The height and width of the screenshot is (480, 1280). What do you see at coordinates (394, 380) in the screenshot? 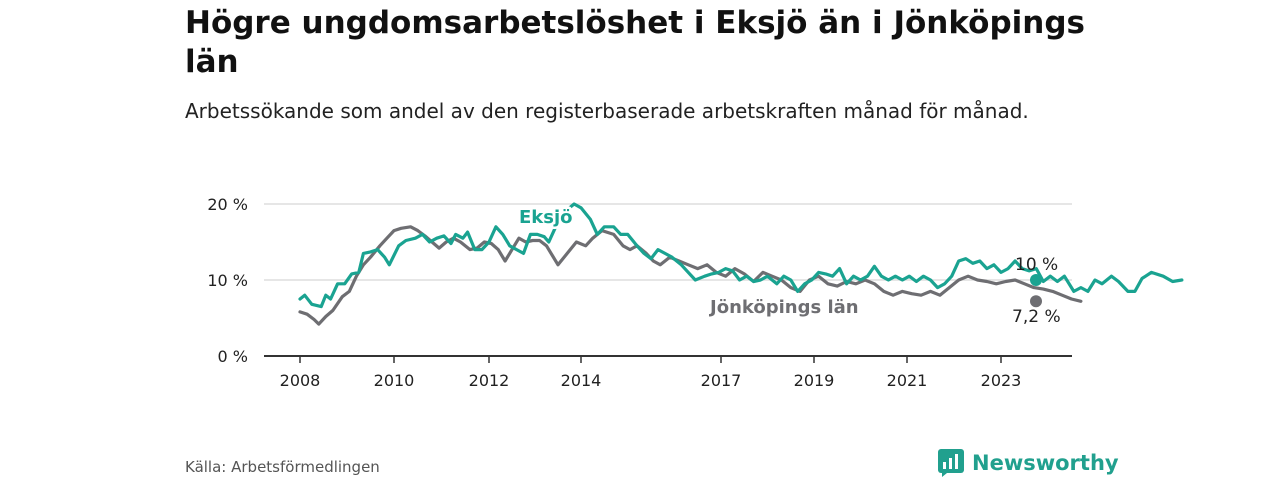
I see `x-tick-label-2010: 2010` at bounding box center [394, 380].